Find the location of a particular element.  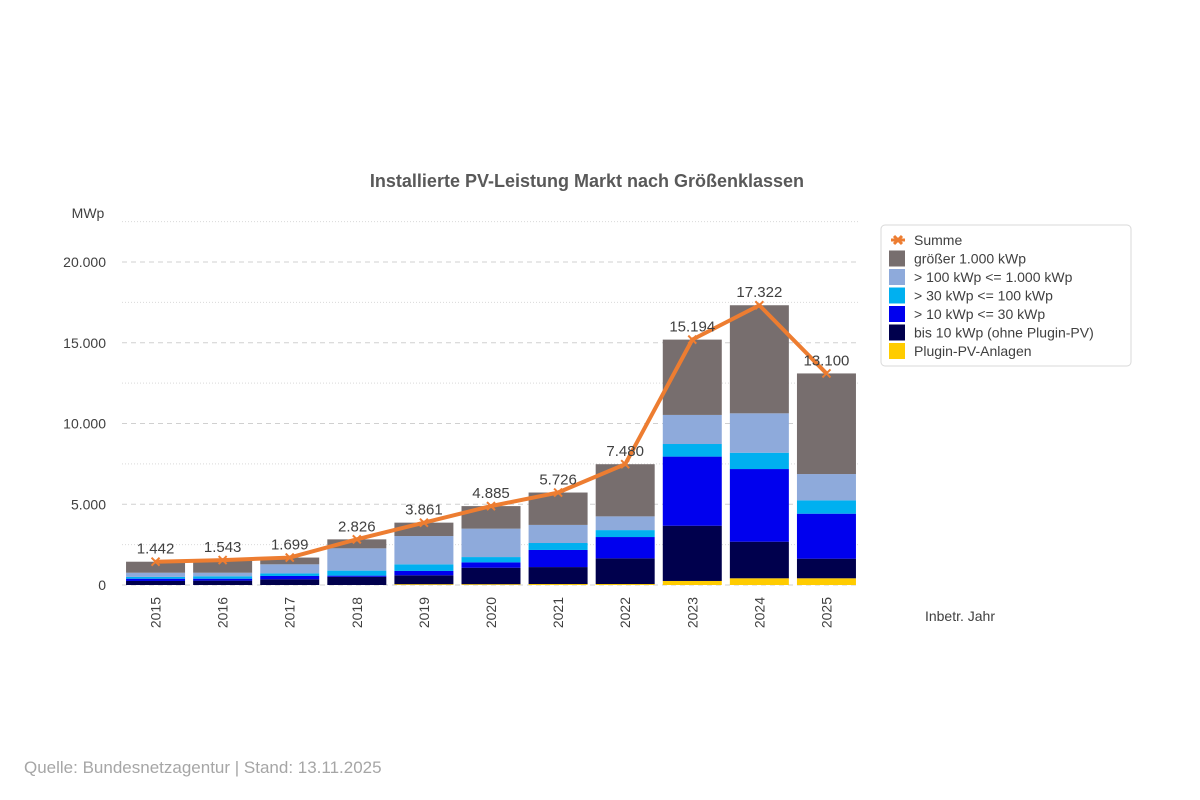

x-tick-label: 2015 is located at coordinates (156, 612).